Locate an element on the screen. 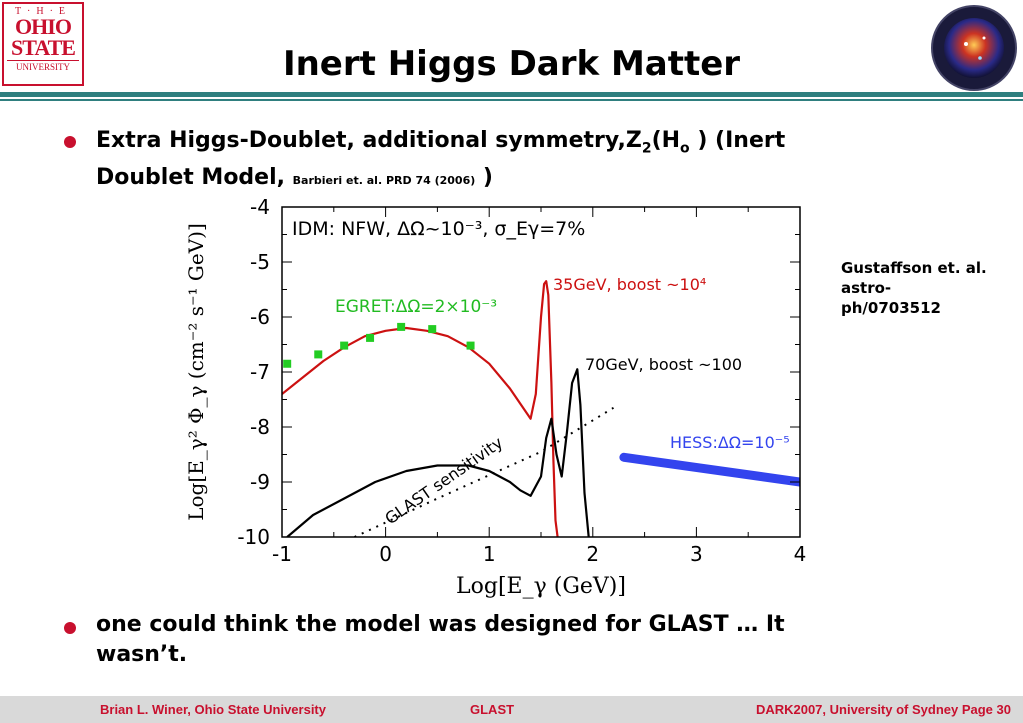 Image resolution: width=1023 pixels, height=723 pixels. x-tick-label: 0 is located at coordinates (385, 554).